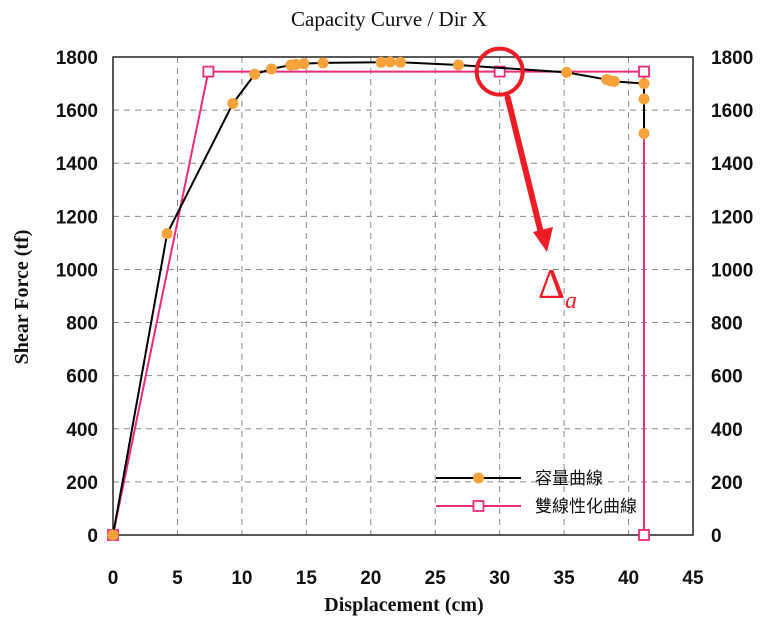 The image size is (779, 628). What do you see at coordinates (113, 578) in the screenshot?
I see `x-tick-label: 0` at bounding box center [113, 578].